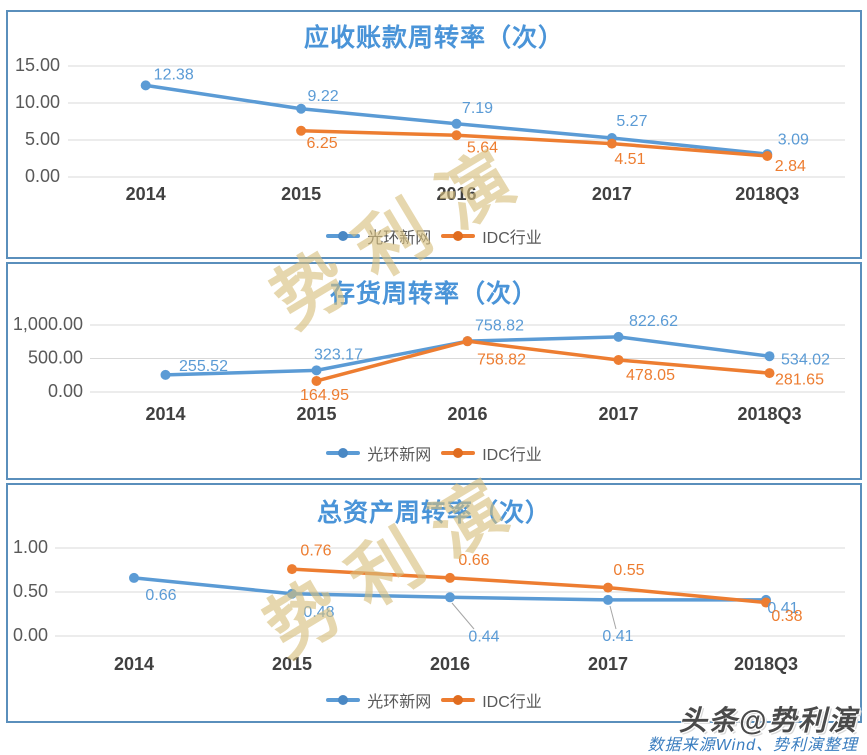 The image size is (867, 755). What do you see at coordinates (174, 75) in the screenshot?
I see `data-label: 12.38` at bounding box center [174, 75].